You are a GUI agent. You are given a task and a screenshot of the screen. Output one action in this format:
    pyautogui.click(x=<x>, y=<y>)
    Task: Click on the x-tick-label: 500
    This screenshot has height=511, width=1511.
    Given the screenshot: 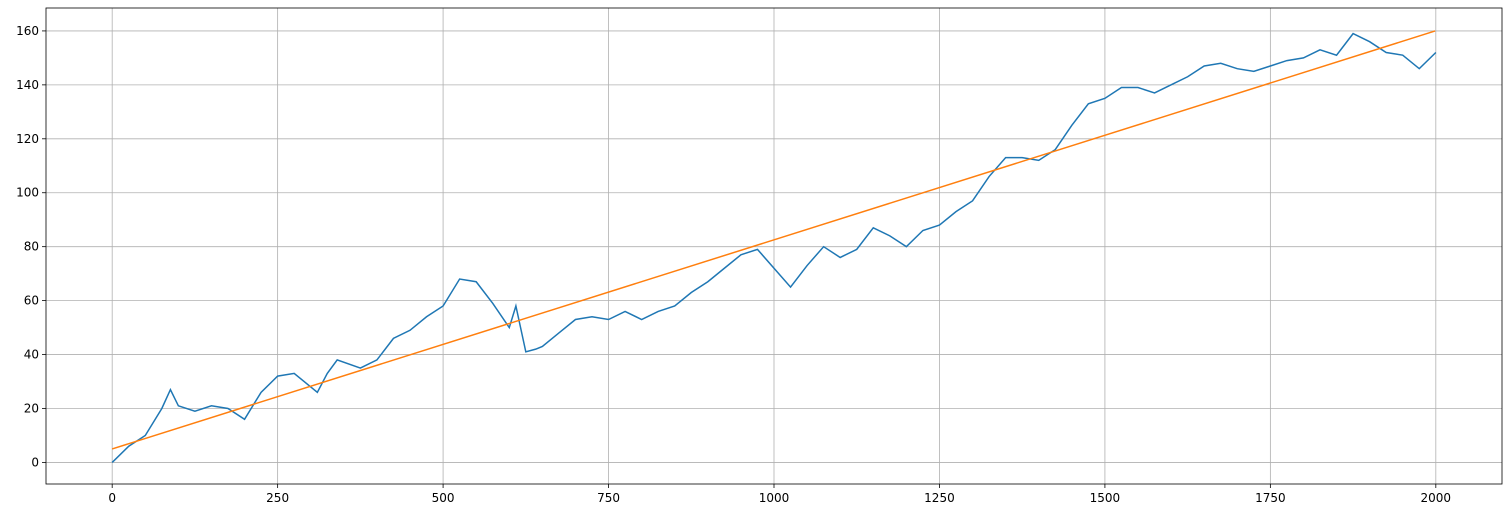 What is the action you would take?
    pyautogui.click(x=443, y=498)
    